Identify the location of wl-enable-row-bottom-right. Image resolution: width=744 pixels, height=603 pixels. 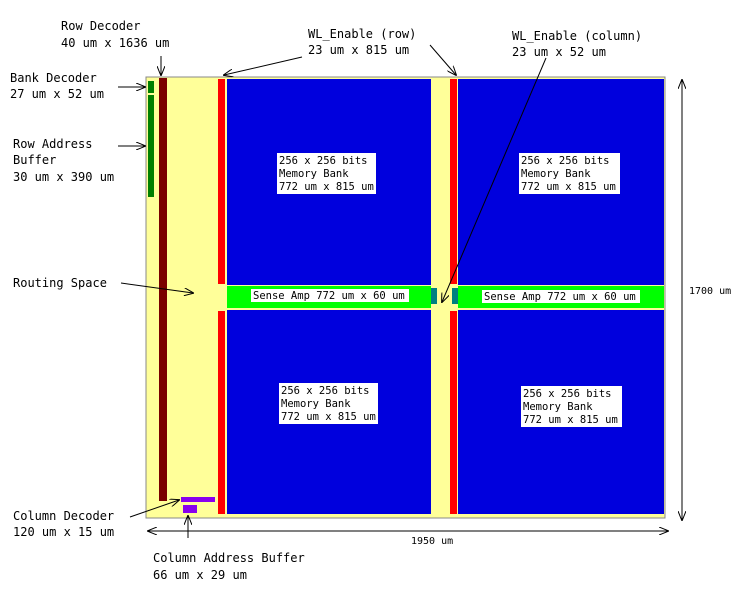
(453, 412).